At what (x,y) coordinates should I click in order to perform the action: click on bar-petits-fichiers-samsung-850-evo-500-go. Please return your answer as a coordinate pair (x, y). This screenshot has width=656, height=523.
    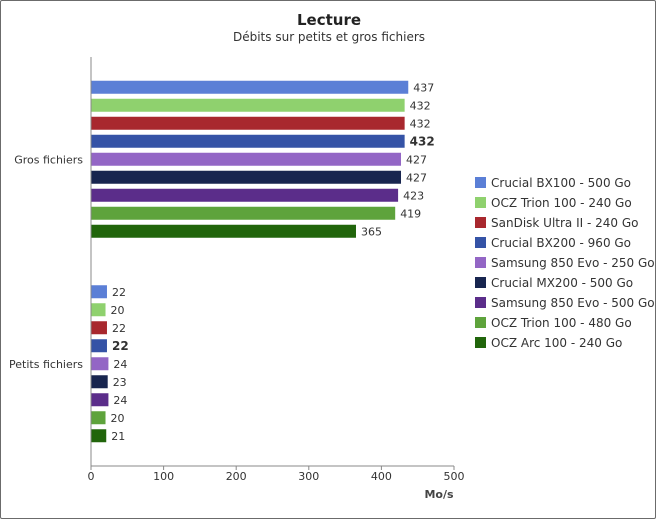
    Looking at the image, I should click on (100, 400).